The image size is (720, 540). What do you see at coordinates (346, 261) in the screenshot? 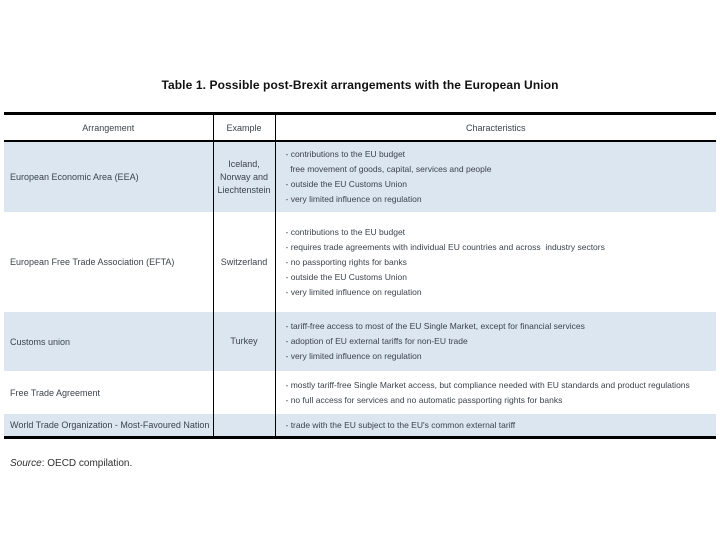
I see `characteristic-item: - no passporting rights for banks` at bounding box center [346, 261].